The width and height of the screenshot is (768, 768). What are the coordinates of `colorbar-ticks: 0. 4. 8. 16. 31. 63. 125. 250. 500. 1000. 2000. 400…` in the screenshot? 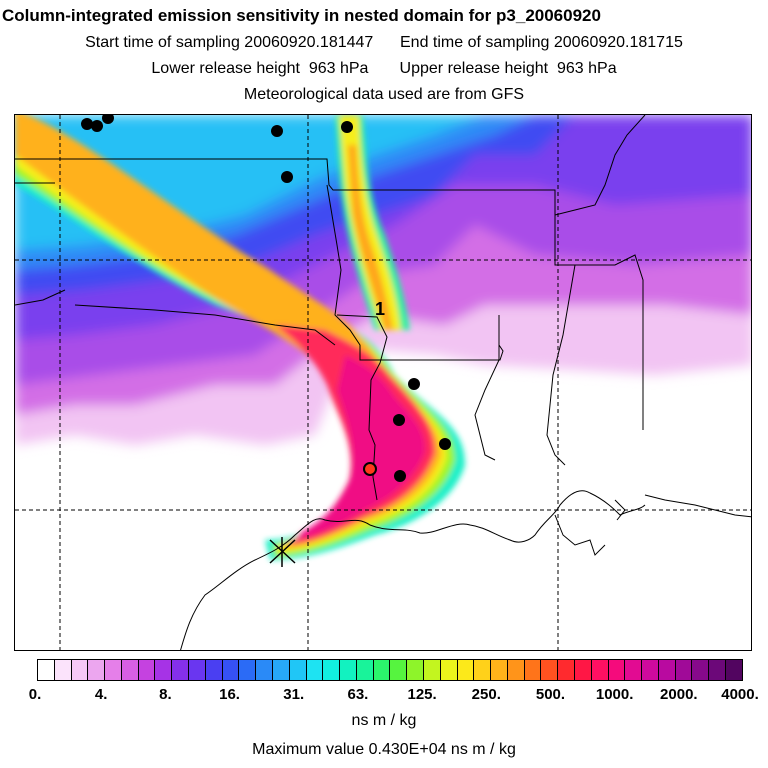 It's located at (384, 696).